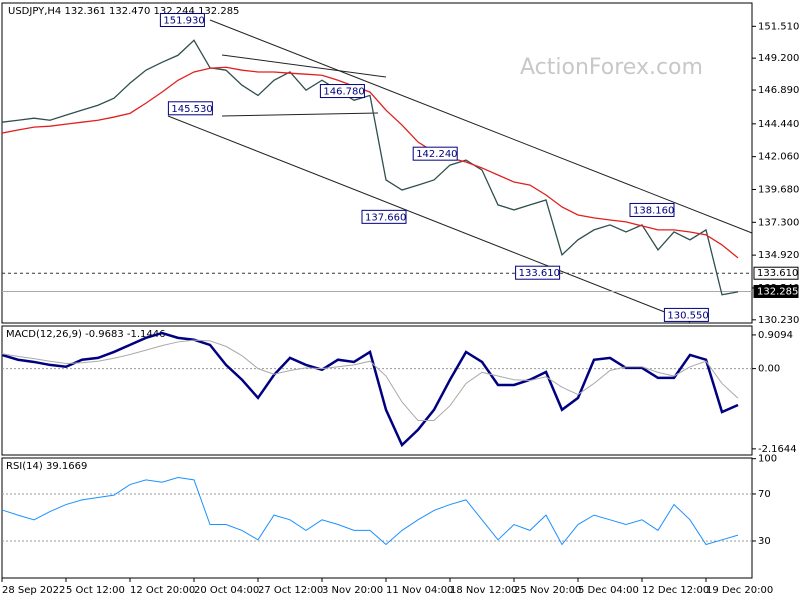  Describe the element at coordinates (46, 466) in the screenshot. I see `panel-title: RSI(14) 39.1669` at that location.